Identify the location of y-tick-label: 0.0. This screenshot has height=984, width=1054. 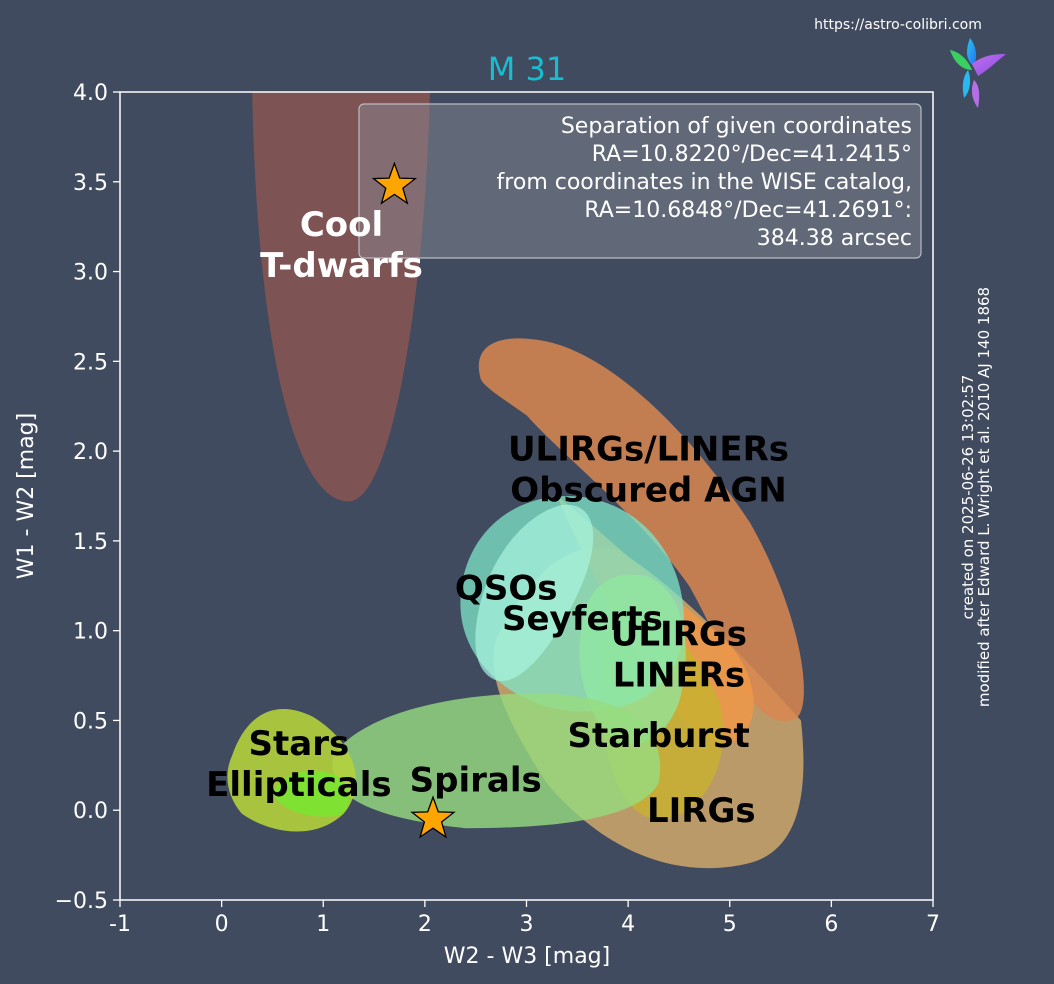
(90, 811).